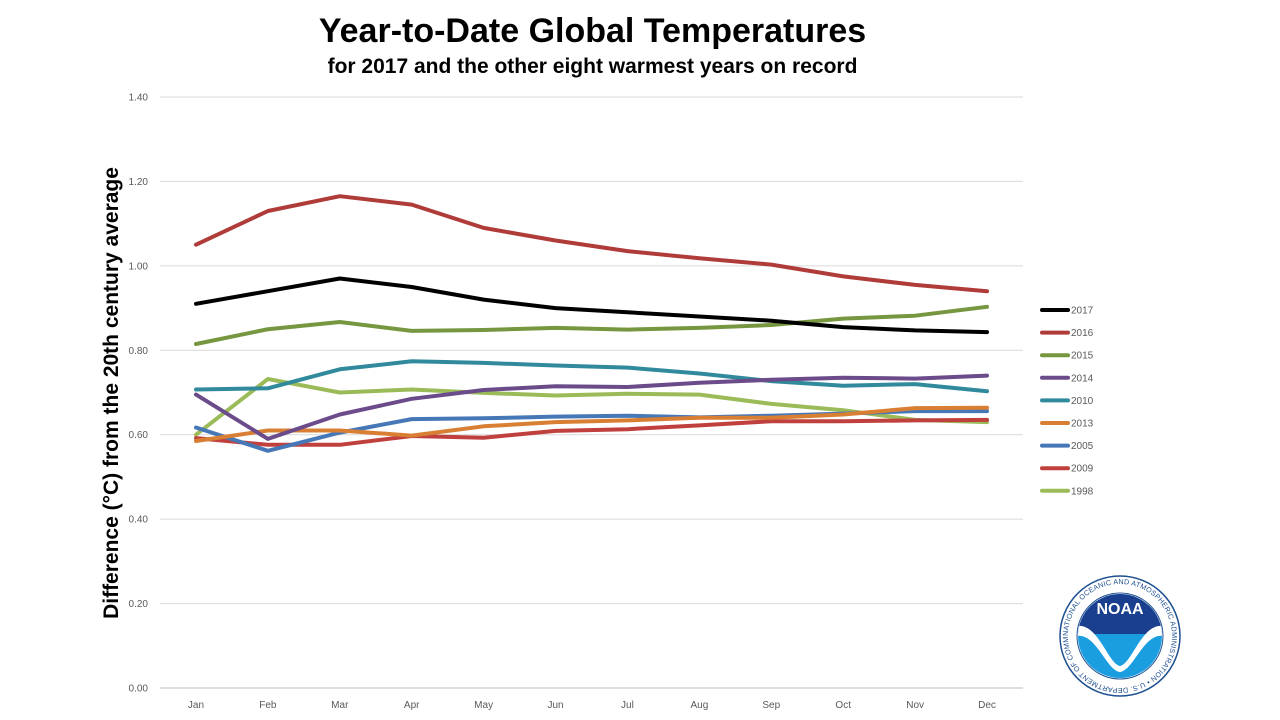 This screenshot has width=1280, height=720. I want to click on x-tick-label: Jan, so click(196, 705).